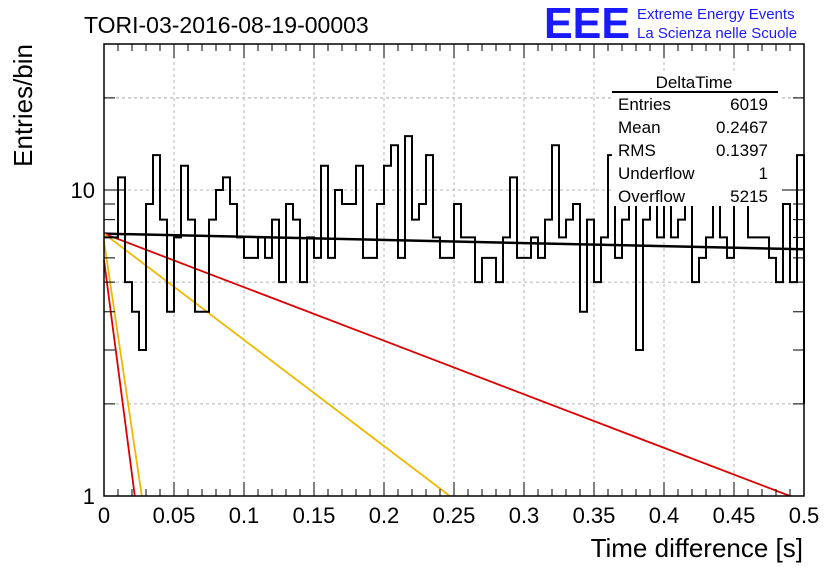 The height and width of the screenshot is (572, 836). Describe the element at coordinates (652, 196) in the screenshot. I see `stats-label-overflow: Overflow` at that location.